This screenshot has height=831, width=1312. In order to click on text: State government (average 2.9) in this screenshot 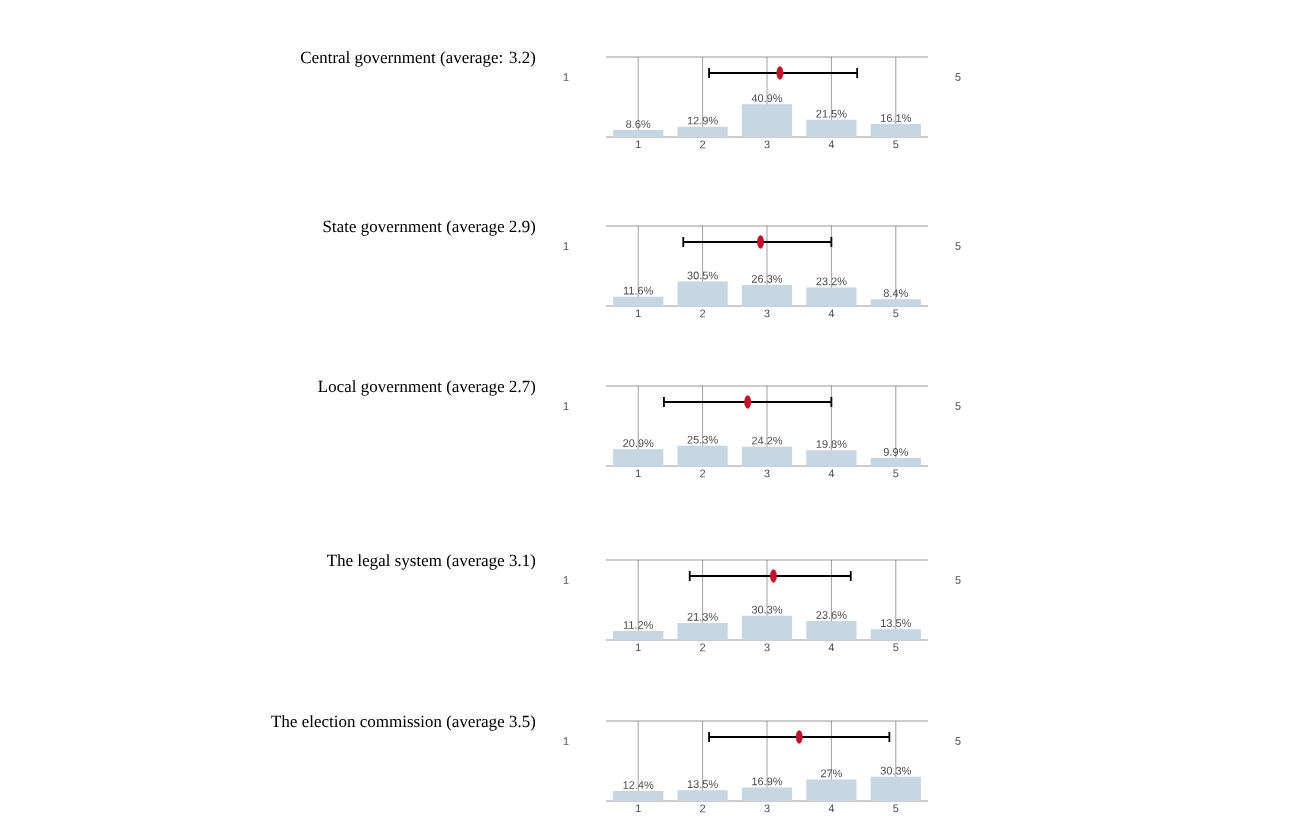, I will do `click(429, 228)`.